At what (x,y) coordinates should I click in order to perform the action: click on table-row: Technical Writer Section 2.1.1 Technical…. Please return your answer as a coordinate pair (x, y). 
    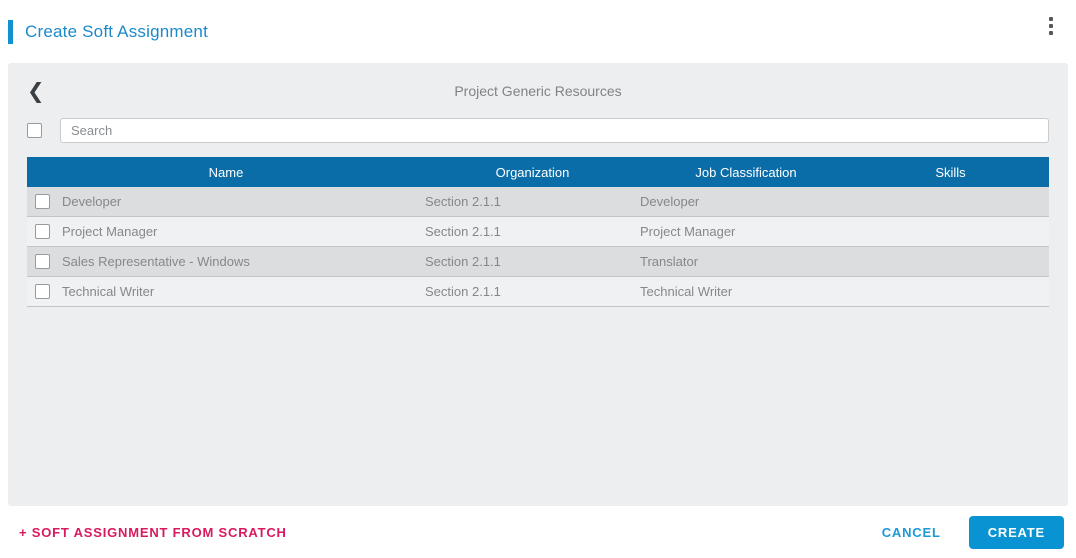
    Looking at the image, I should click on (538, 292).